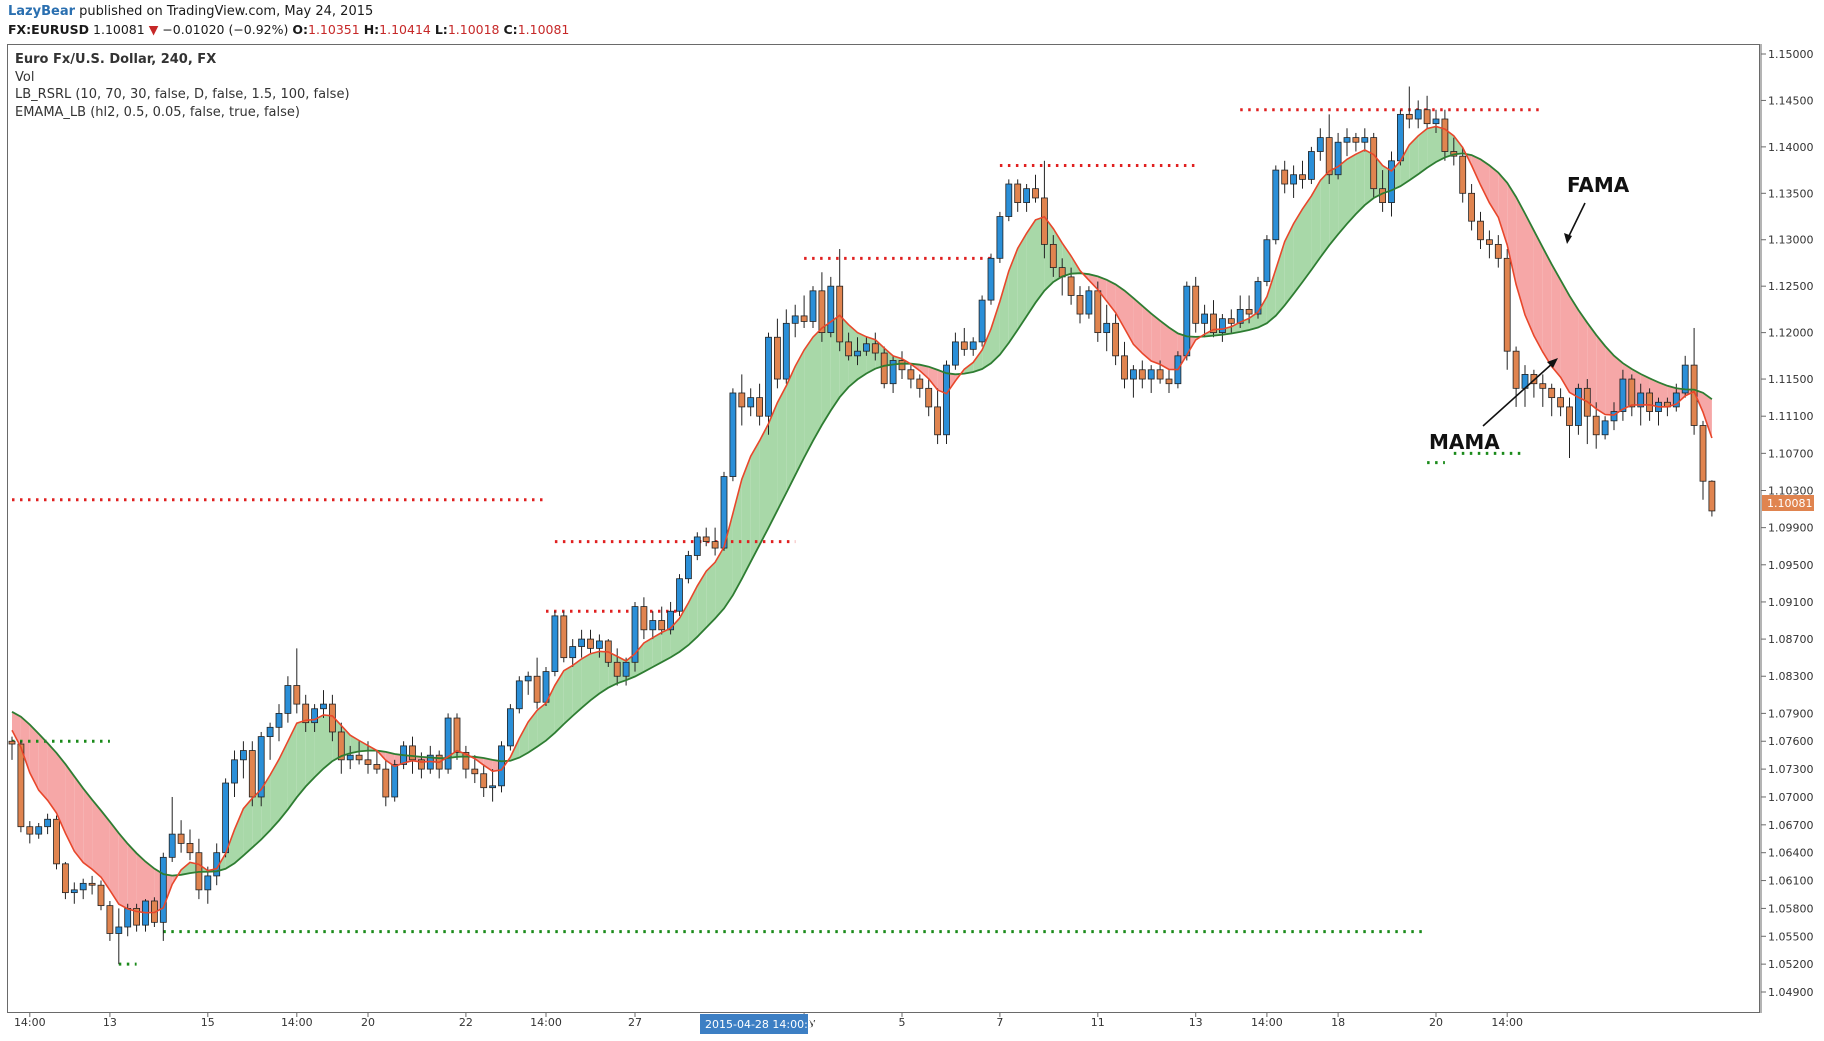  I want to click on annotations: FAMA MAMA, so click(1529, 313).